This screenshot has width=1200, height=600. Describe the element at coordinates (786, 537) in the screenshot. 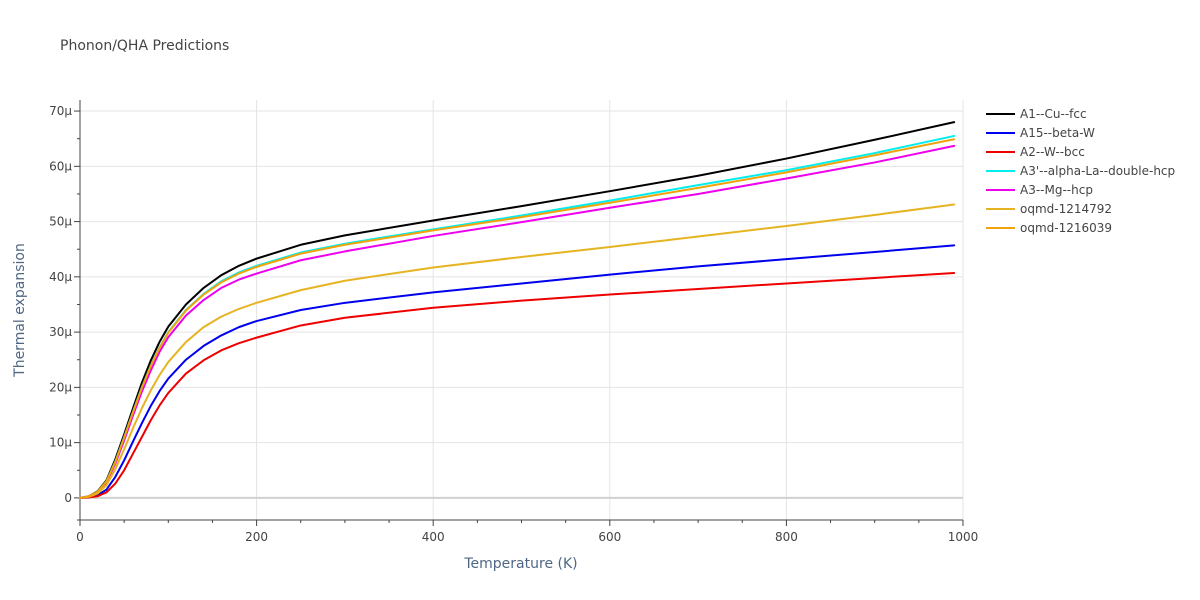

I see `x-tick-label: 800` at that location.